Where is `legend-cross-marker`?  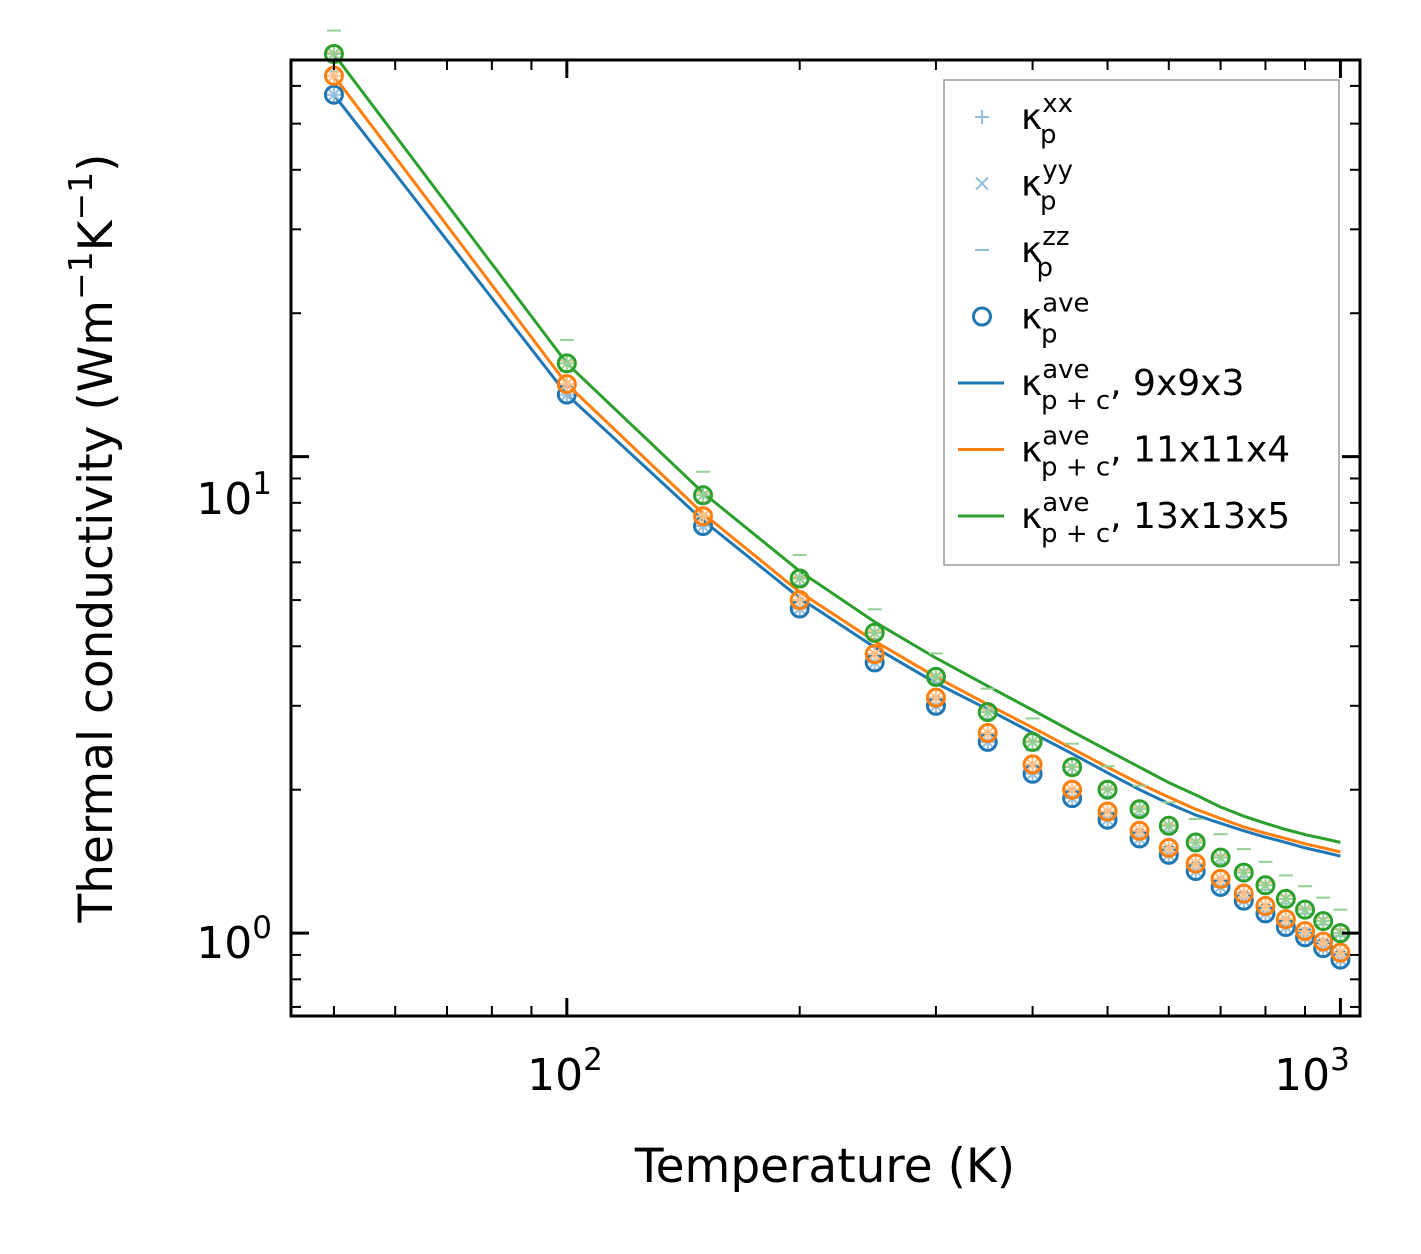
legend-cross-marker is located at coordinates (982, 183).